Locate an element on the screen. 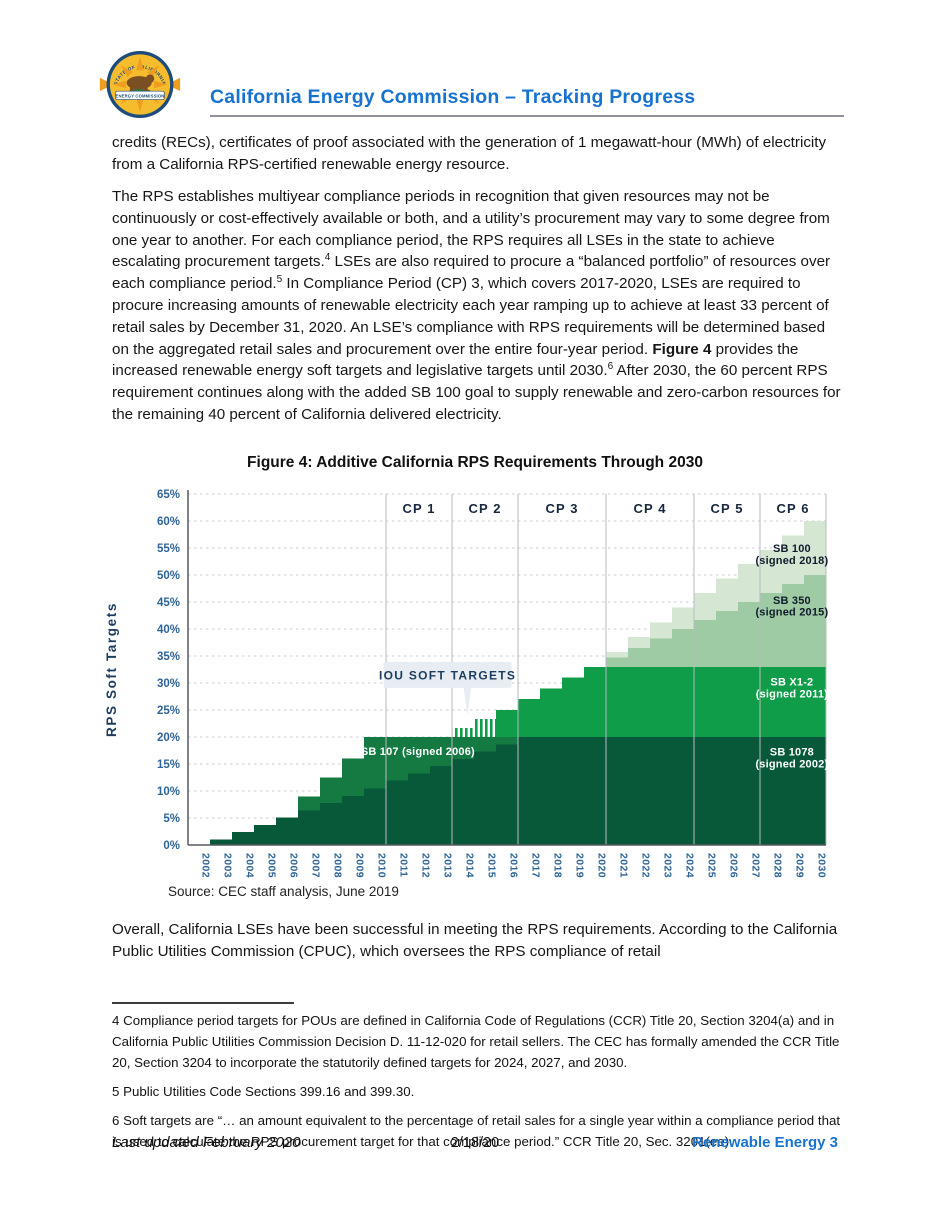 This screenshot has width=950, height=1230. series-label: SB 100 is located at coordinates (792, 549).